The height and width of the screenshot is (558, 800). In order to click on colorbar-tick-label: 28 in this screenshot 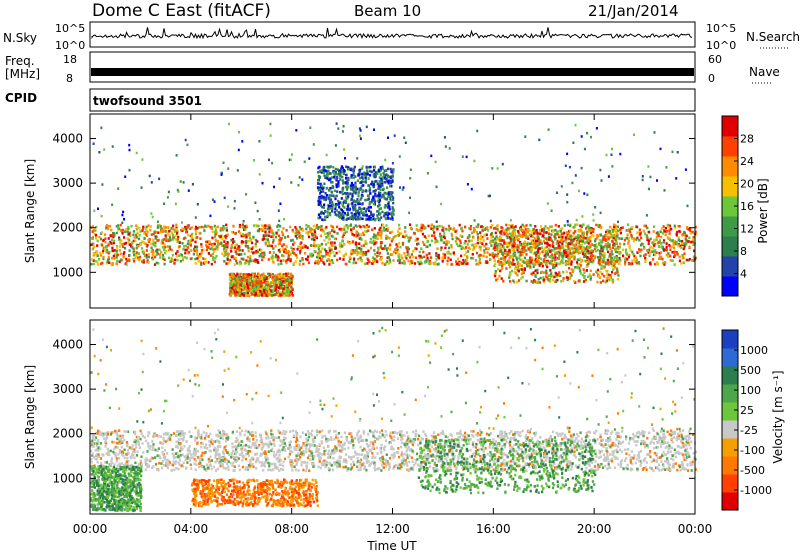, I will do `click(747, 139)`.